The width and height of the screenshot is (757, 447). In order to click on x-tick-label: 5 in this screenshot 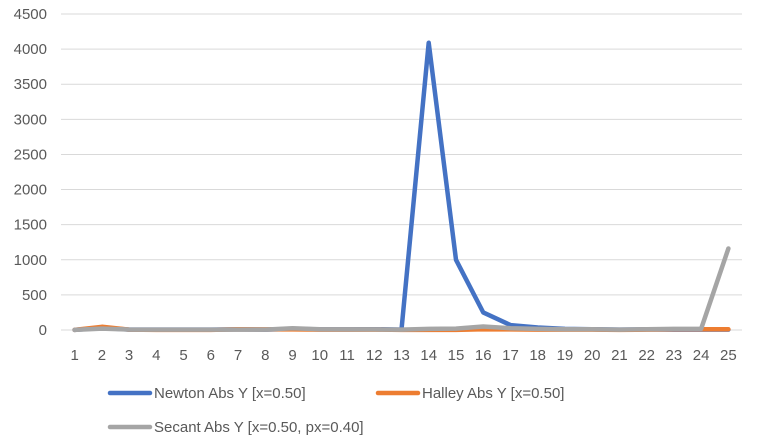, I will do `click(183, 355)`.